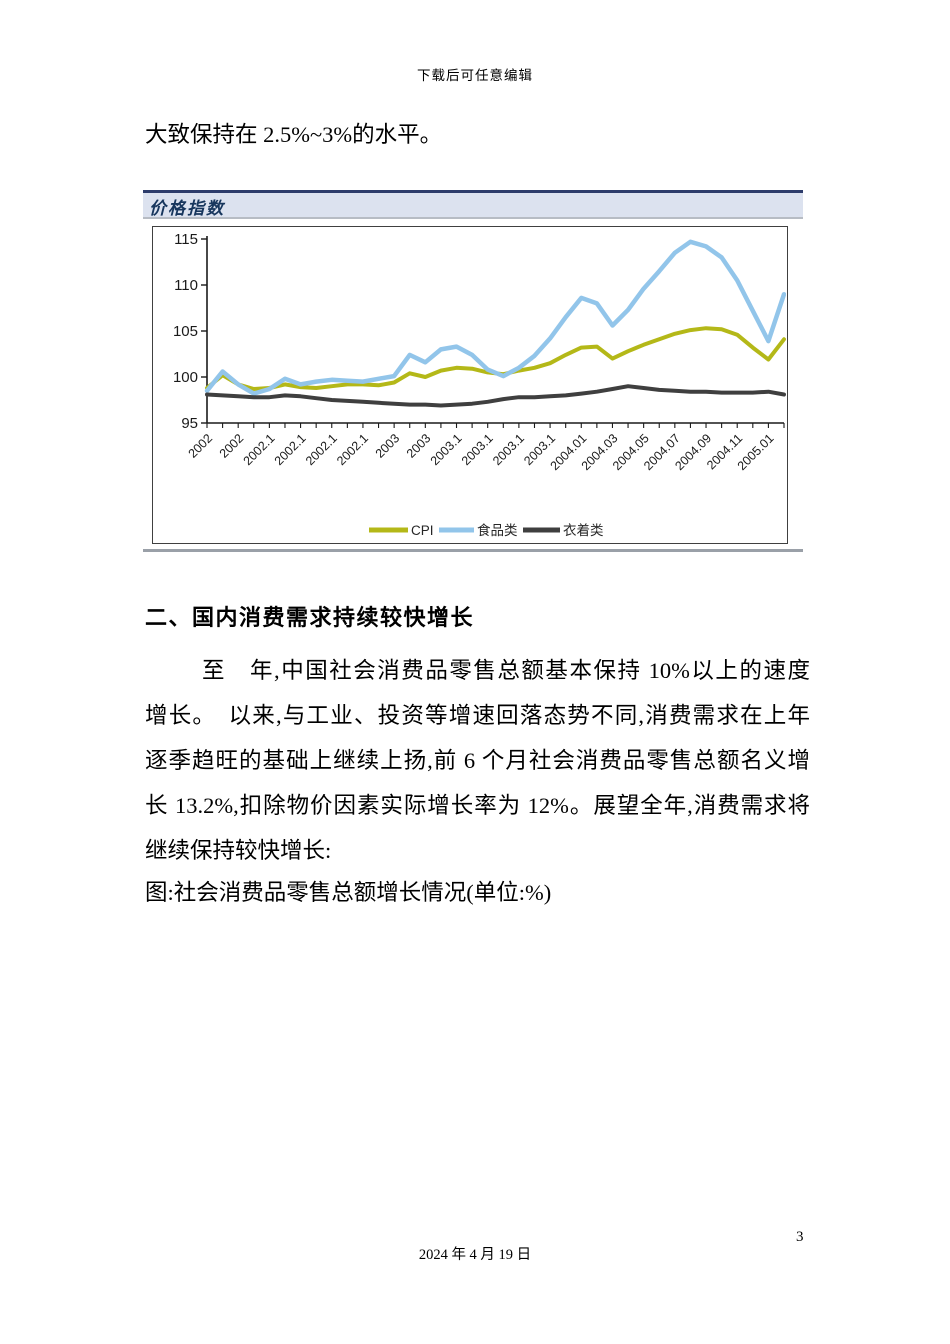  I want to click on y-tick-label: 105, so click(185, 331).